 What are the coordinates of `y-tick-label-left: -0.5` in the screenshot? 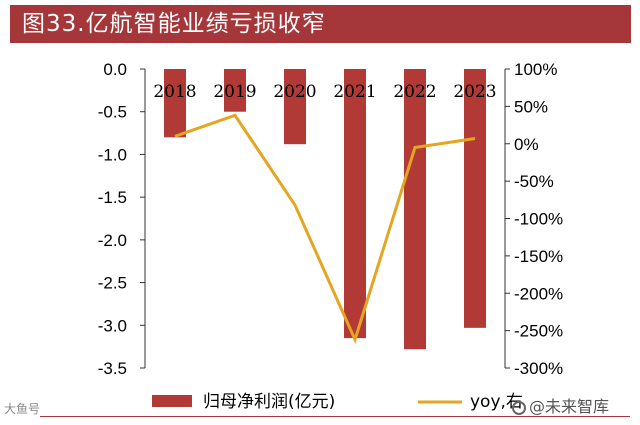 It's located at (112, 112).